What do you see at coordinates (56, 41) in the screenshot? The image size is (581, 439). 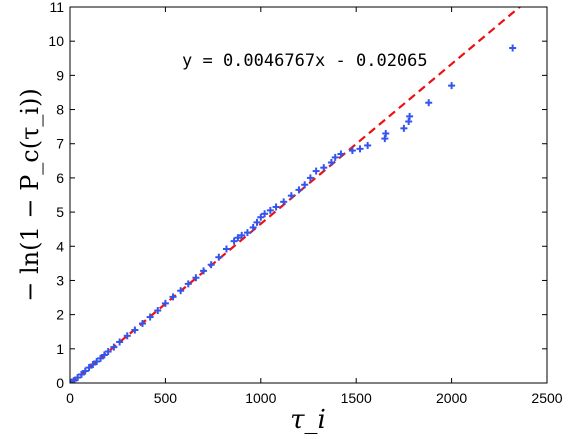 I see `y-tick-label: 10` at bounding box center [56, 41].